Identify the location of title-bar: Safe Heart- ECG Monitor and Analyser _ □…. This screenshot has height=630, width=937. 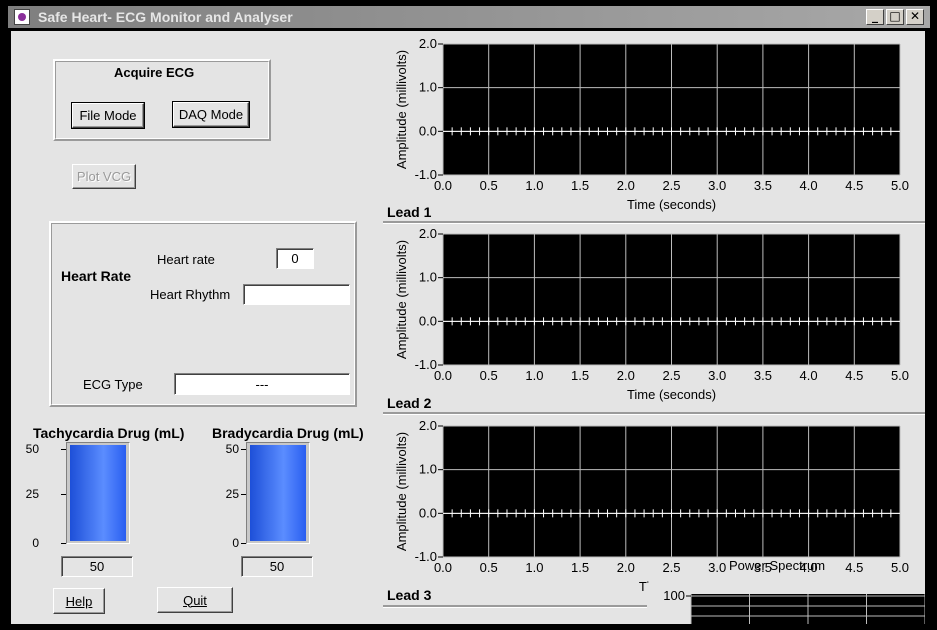
(469, 17).